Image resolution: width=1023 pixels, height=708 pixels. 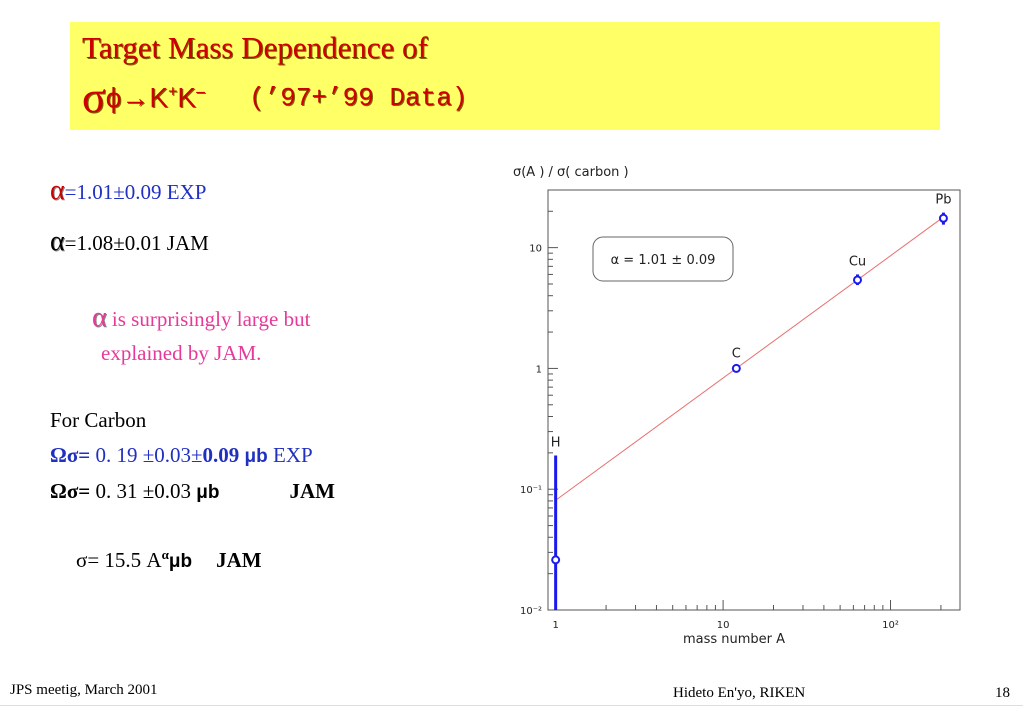 What do you see at coordinates (571, 172) in the screenshot?
I see `chart-title: σ(A ) / σ( carbon )` at bounding box center [571, 172].